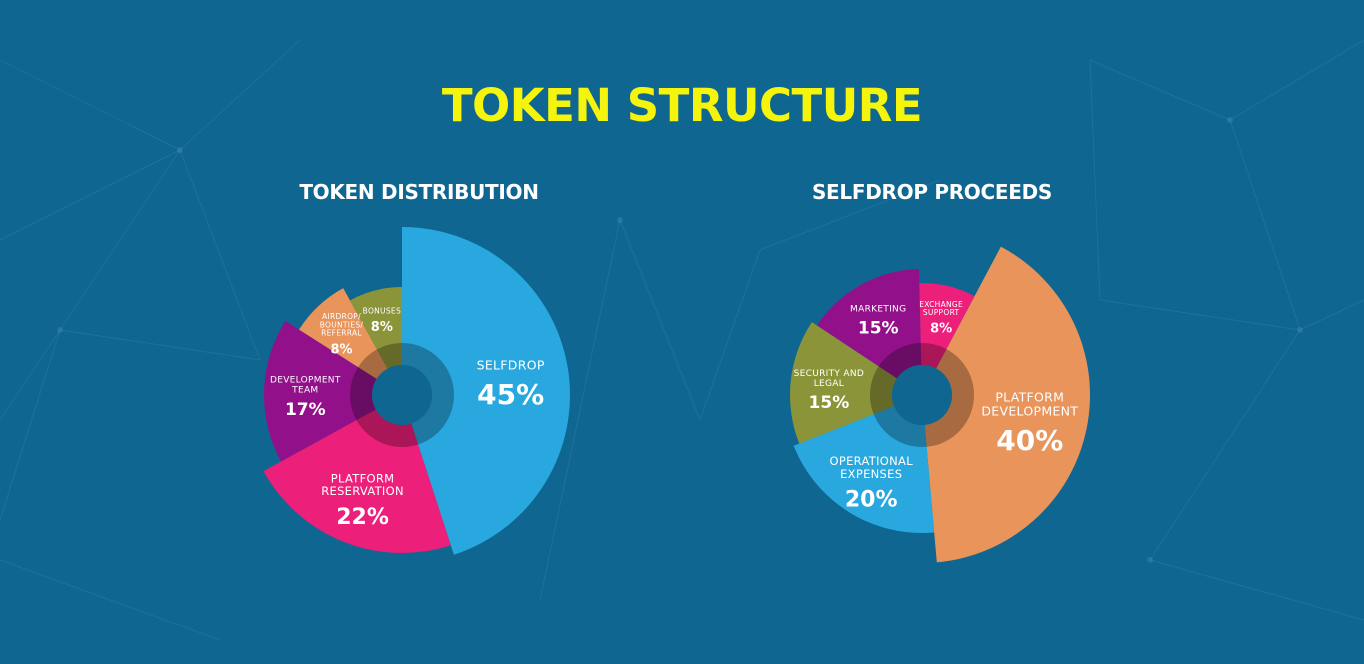  I want to click on slice-airdrop-bounties-referral, so click(343, 333).